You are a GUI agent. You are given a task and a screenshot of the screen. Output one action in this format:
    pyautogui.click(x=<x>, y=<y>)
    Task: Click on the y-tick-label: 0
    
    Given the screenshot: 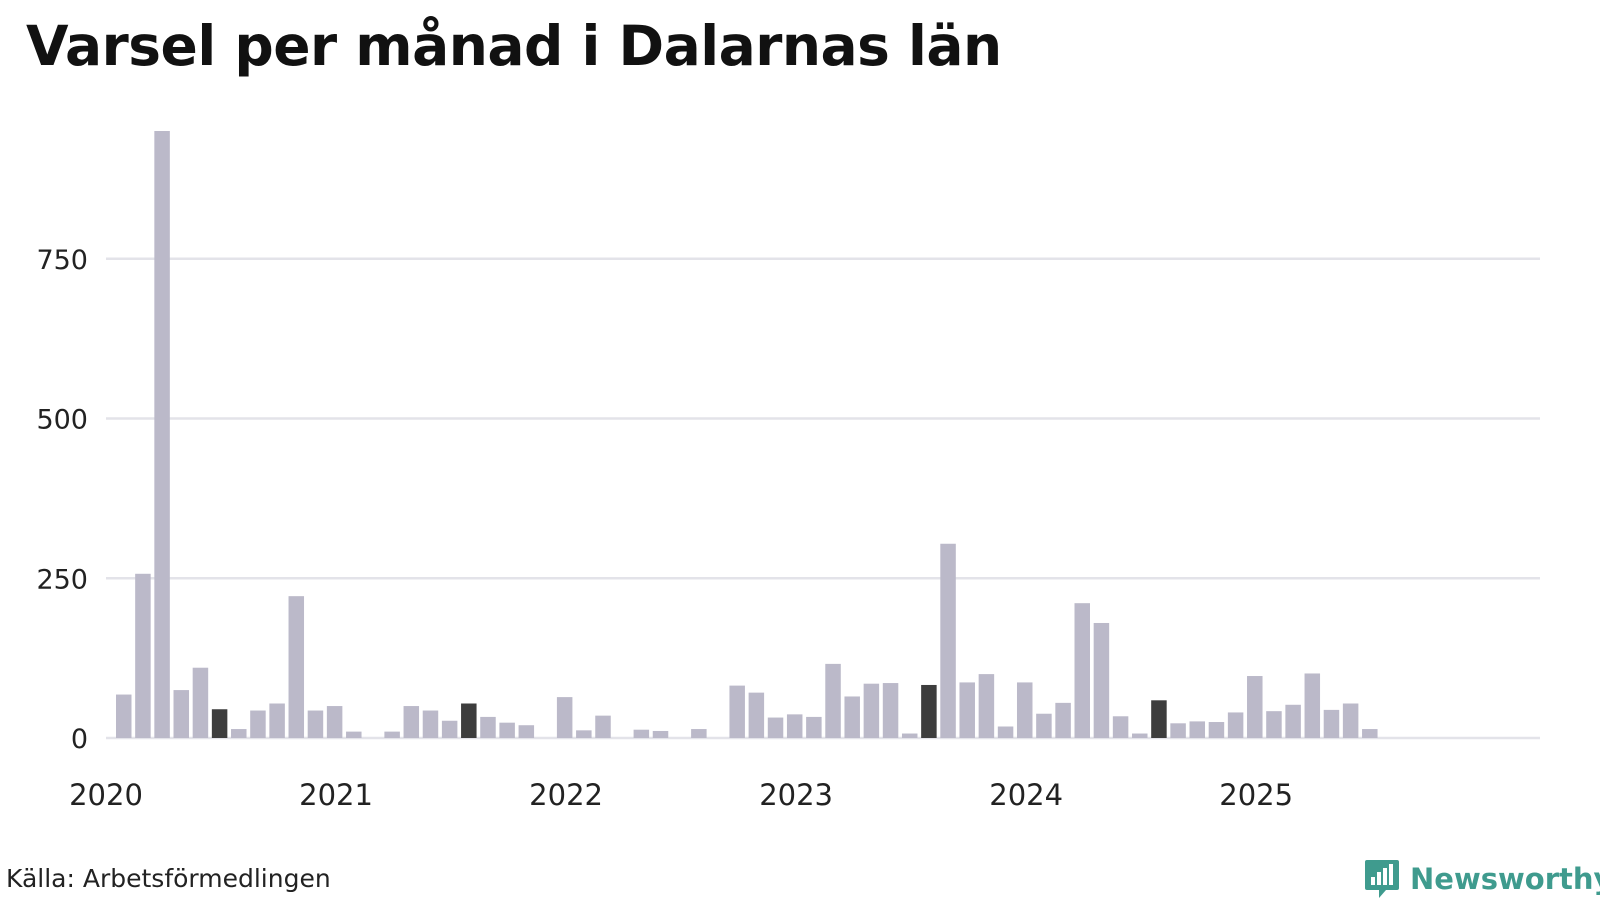 What is the action you would take?
    pyautogui.click(x=79, y=739)
    